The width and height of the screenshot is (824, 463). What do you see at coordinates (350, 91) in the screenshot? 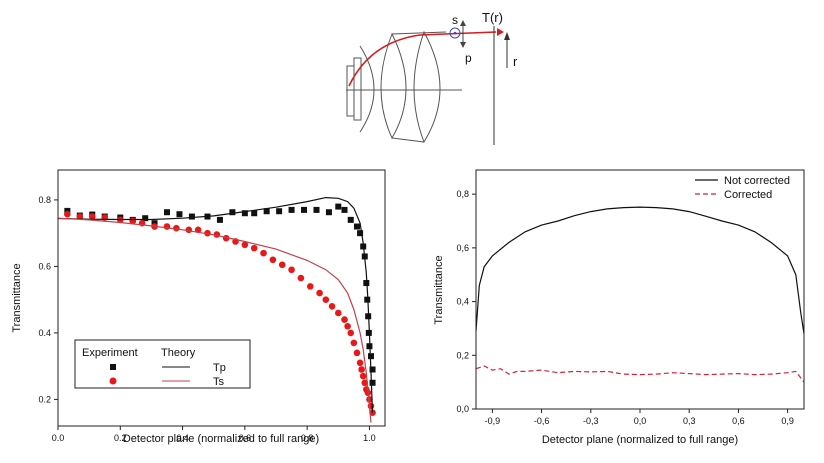
I see `detector-element` at bounding box center [350, 91].